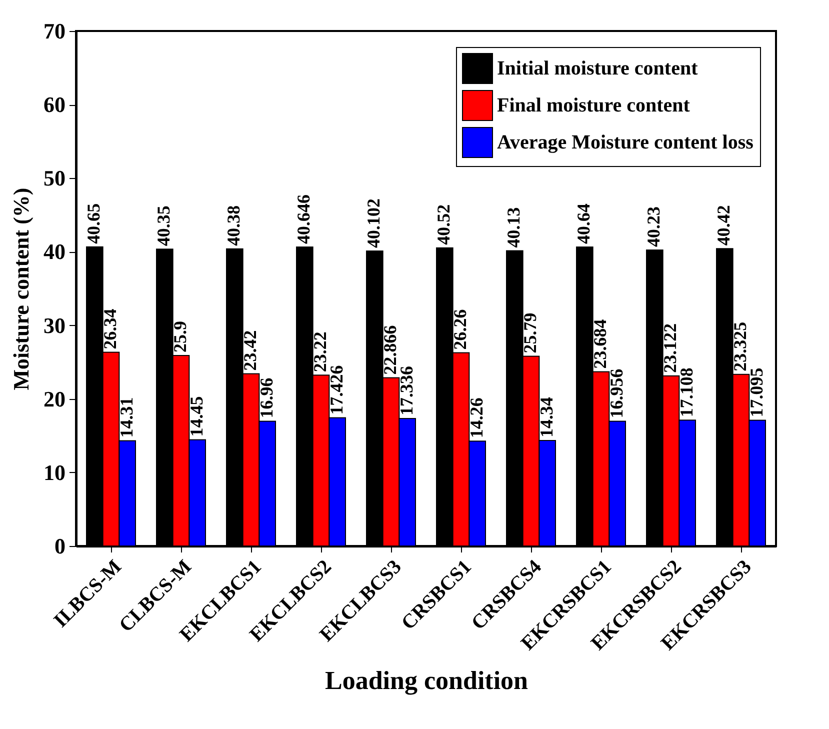 The image size is (829, 729). Describe the element at coordinates (593, 105) in the screenshot. I see `legend-label: Final moisture content` at that location.